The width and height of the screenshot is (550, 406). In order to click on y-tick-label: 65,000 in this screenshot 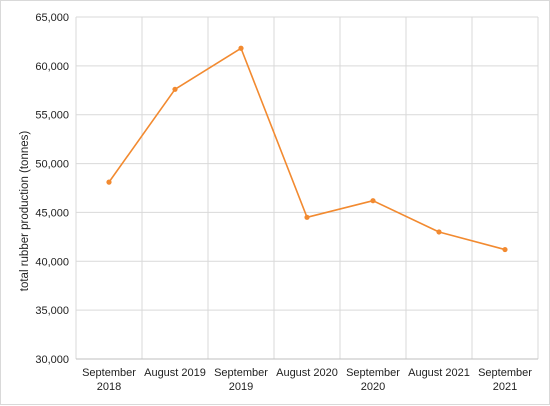, I will do `click(52, 18)`.